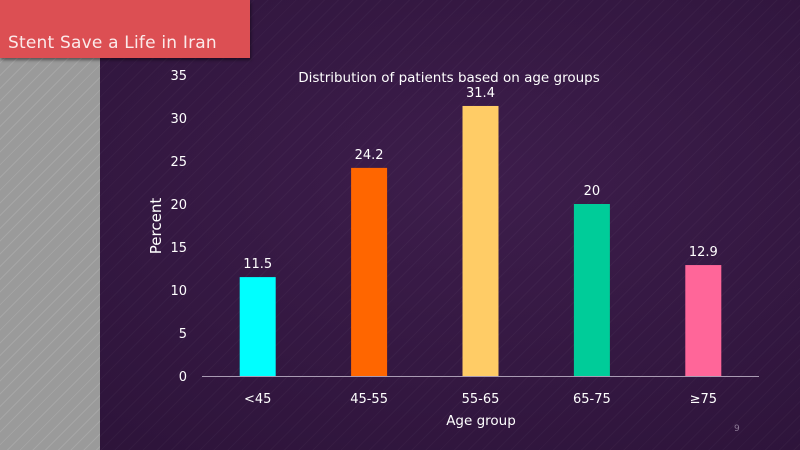  I want to click on y-axis-label: Percent, so click(156, 226).